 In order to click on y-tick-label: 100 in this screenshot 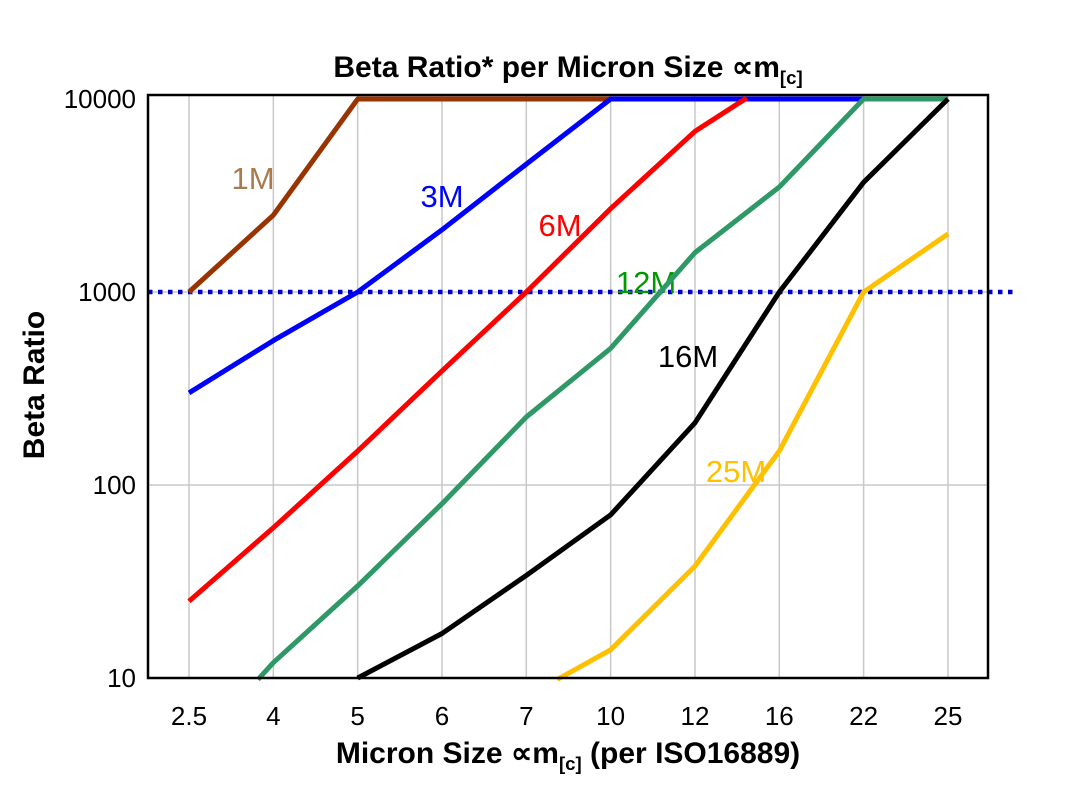, I will do `click(114, 485)`.